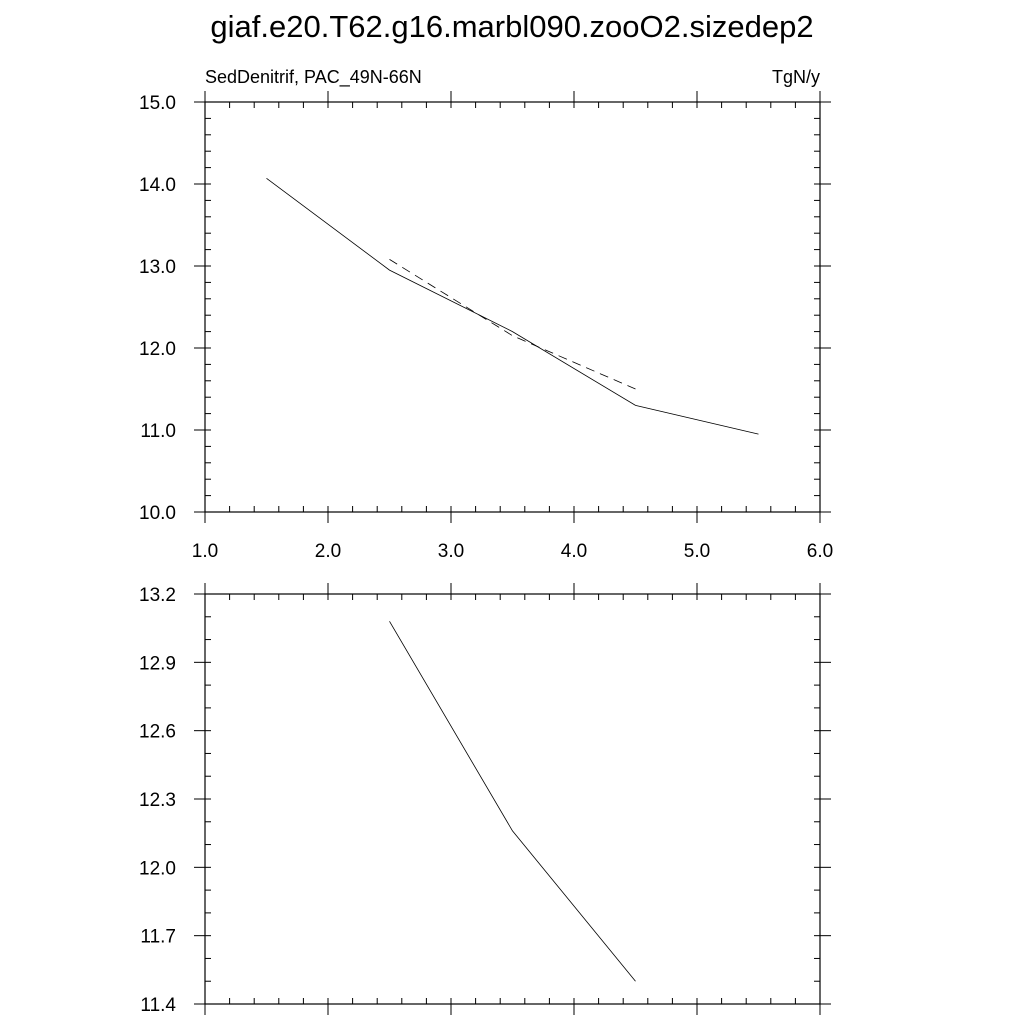 The image size is (1024, 1024). Describe the element at coordinates (157, 513) in the screenshot. I see `top-y-tick-label: 10.0` at that location.